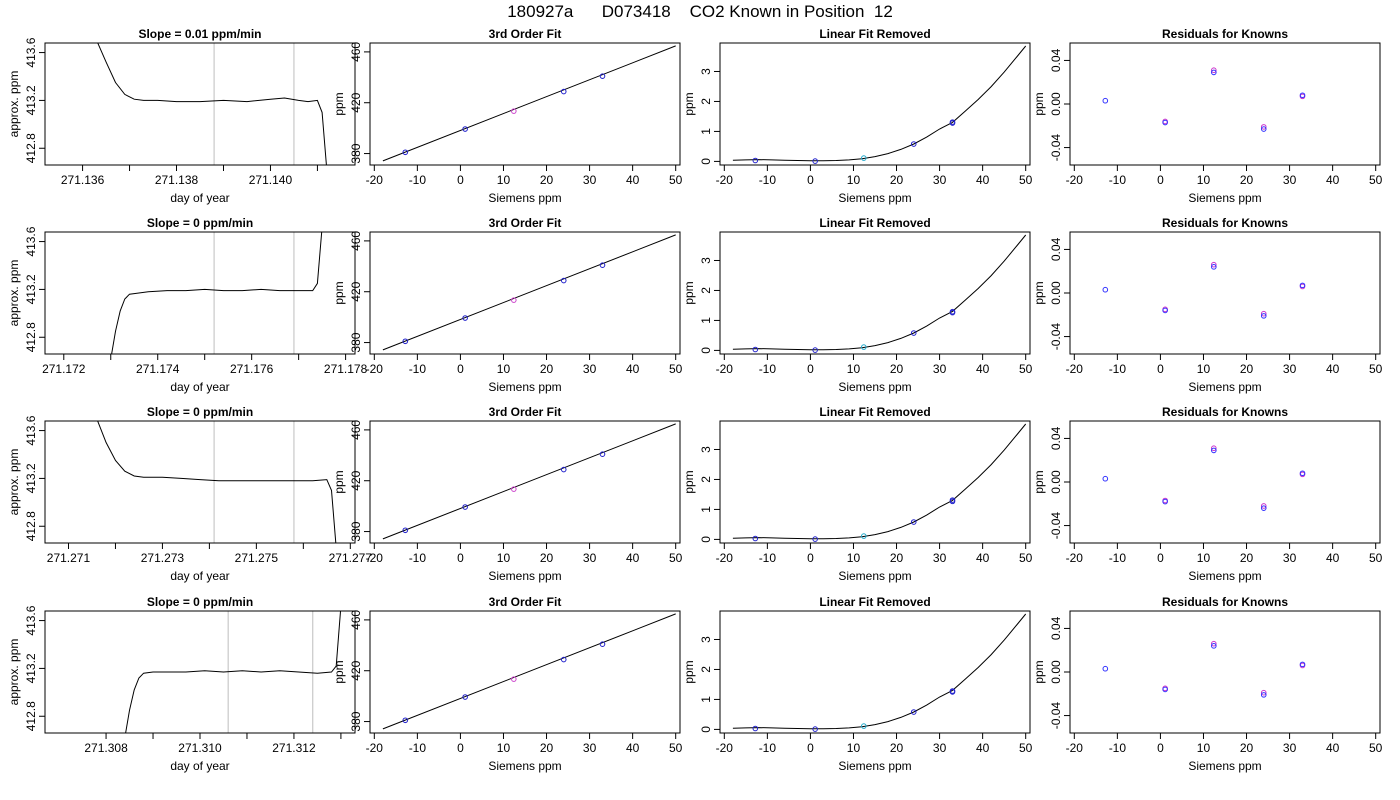  Describe the element at coordinates (64, 369) in the screenshot. I see `x-tick-label: 271.172` at that location.